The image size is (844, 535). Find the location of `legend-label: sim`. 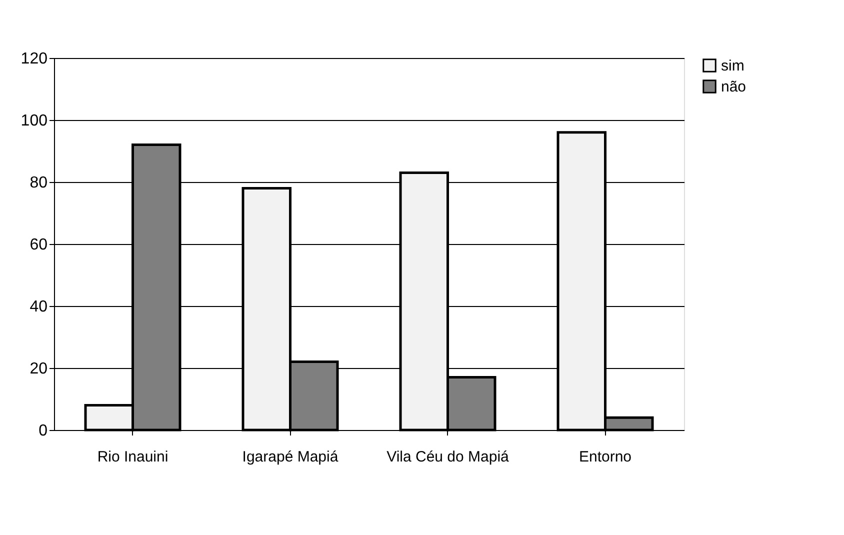

legend-label: sim is located at coordinates (732, 66).